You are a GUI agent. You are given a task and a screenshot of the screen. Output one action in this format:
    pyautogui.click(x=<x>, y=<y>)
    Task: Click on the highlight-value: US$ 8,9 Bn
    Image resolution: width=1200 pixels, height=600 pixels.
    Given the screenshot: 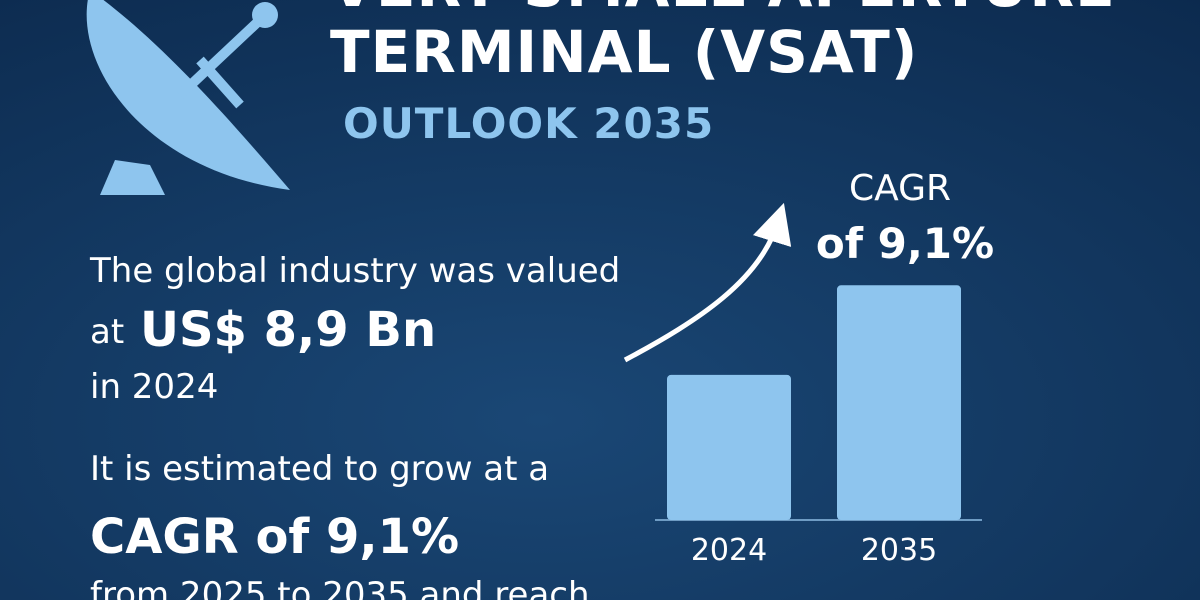 What is the action you would take?
    pyautogui.click(x=288, y=330)
    